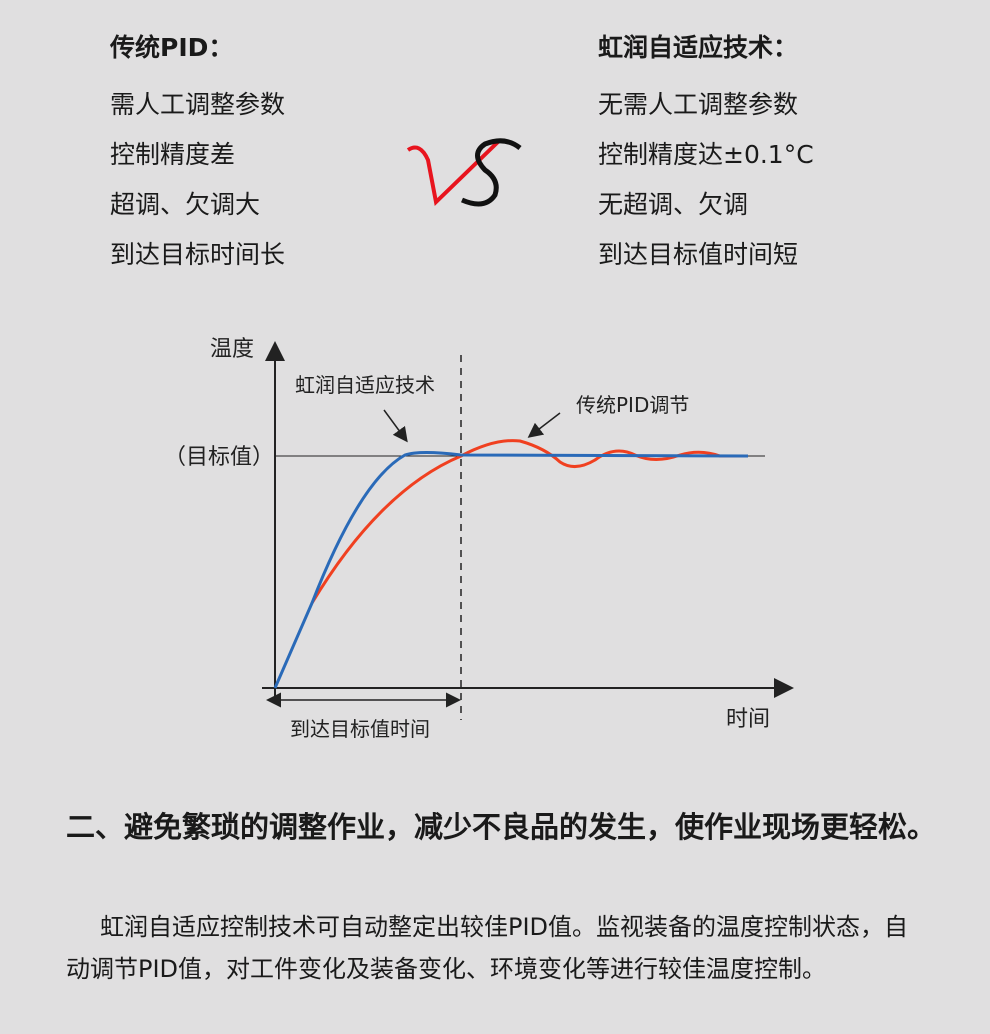 This screenshot has width=990, height=1034. I want to click on pid-label: 传统PID调节, so click(632, 405).